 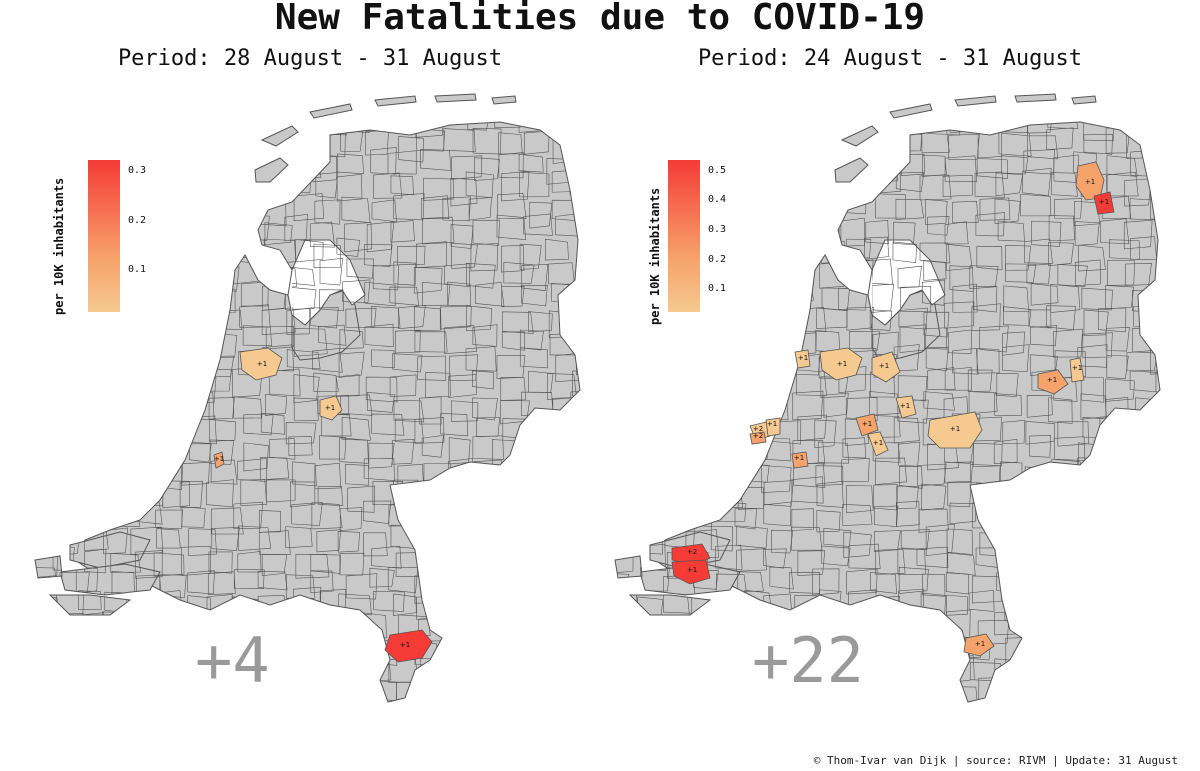 What do you see at coordinates (137, 220) in the screenshot?
I see `legend-tick-left: 0.2` at bounding box center [137, 220].